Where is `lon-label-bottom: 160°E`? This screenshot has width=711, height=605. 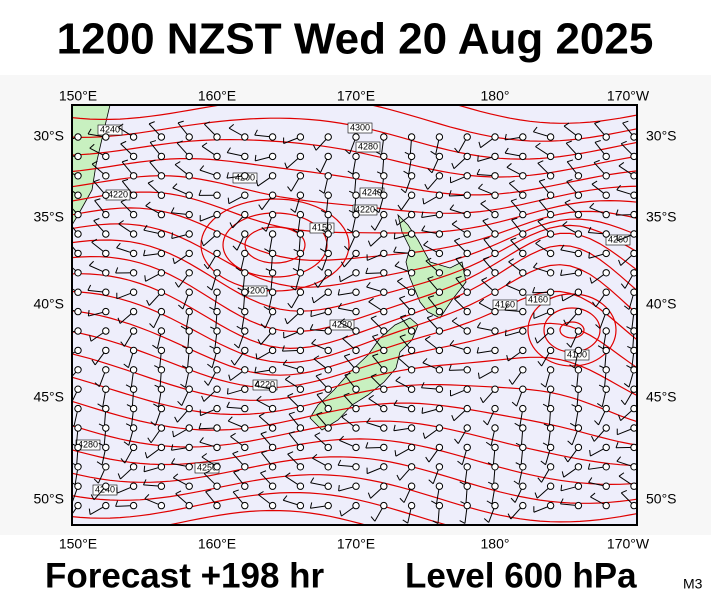
lon-label-bottom: 160°E is located at coordinates (217, 544).